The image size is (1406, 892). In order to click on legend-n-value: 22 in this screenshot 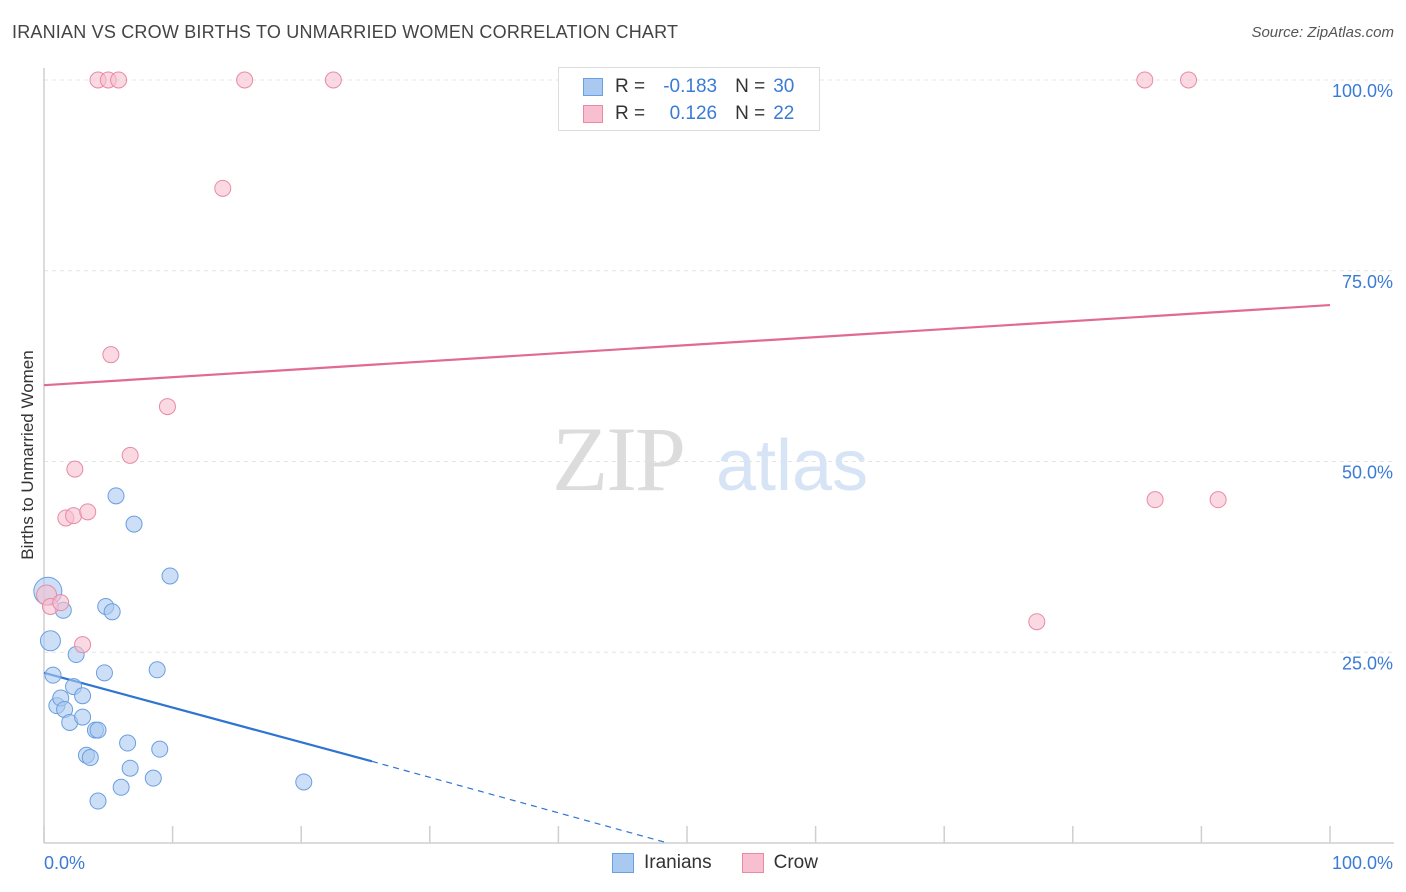, I will do `click(784, 113)`.